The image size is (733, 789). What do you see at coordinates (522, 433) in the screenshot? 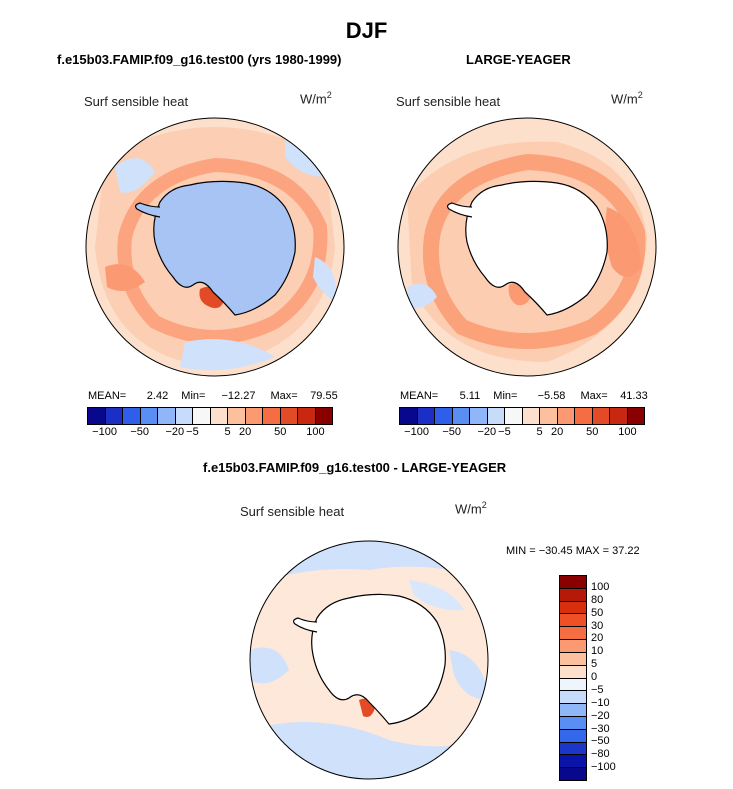
I see `obs-colorbar-ticks: −100 −50 −20 −5 5 20 50 100` at bounding box center [522, 433].